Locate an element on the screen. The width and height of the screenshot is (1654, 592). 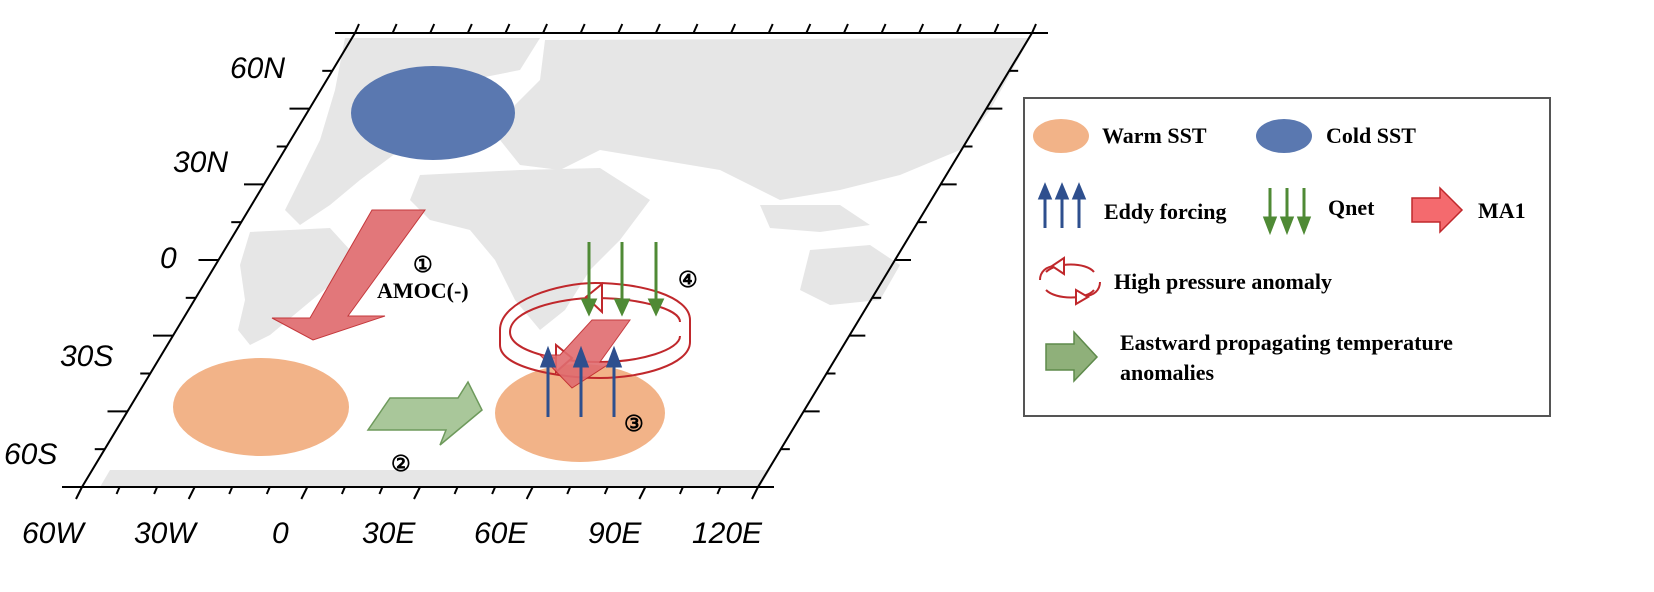
legend-cold-sst-swatch is located at coordinates (1284, 136).